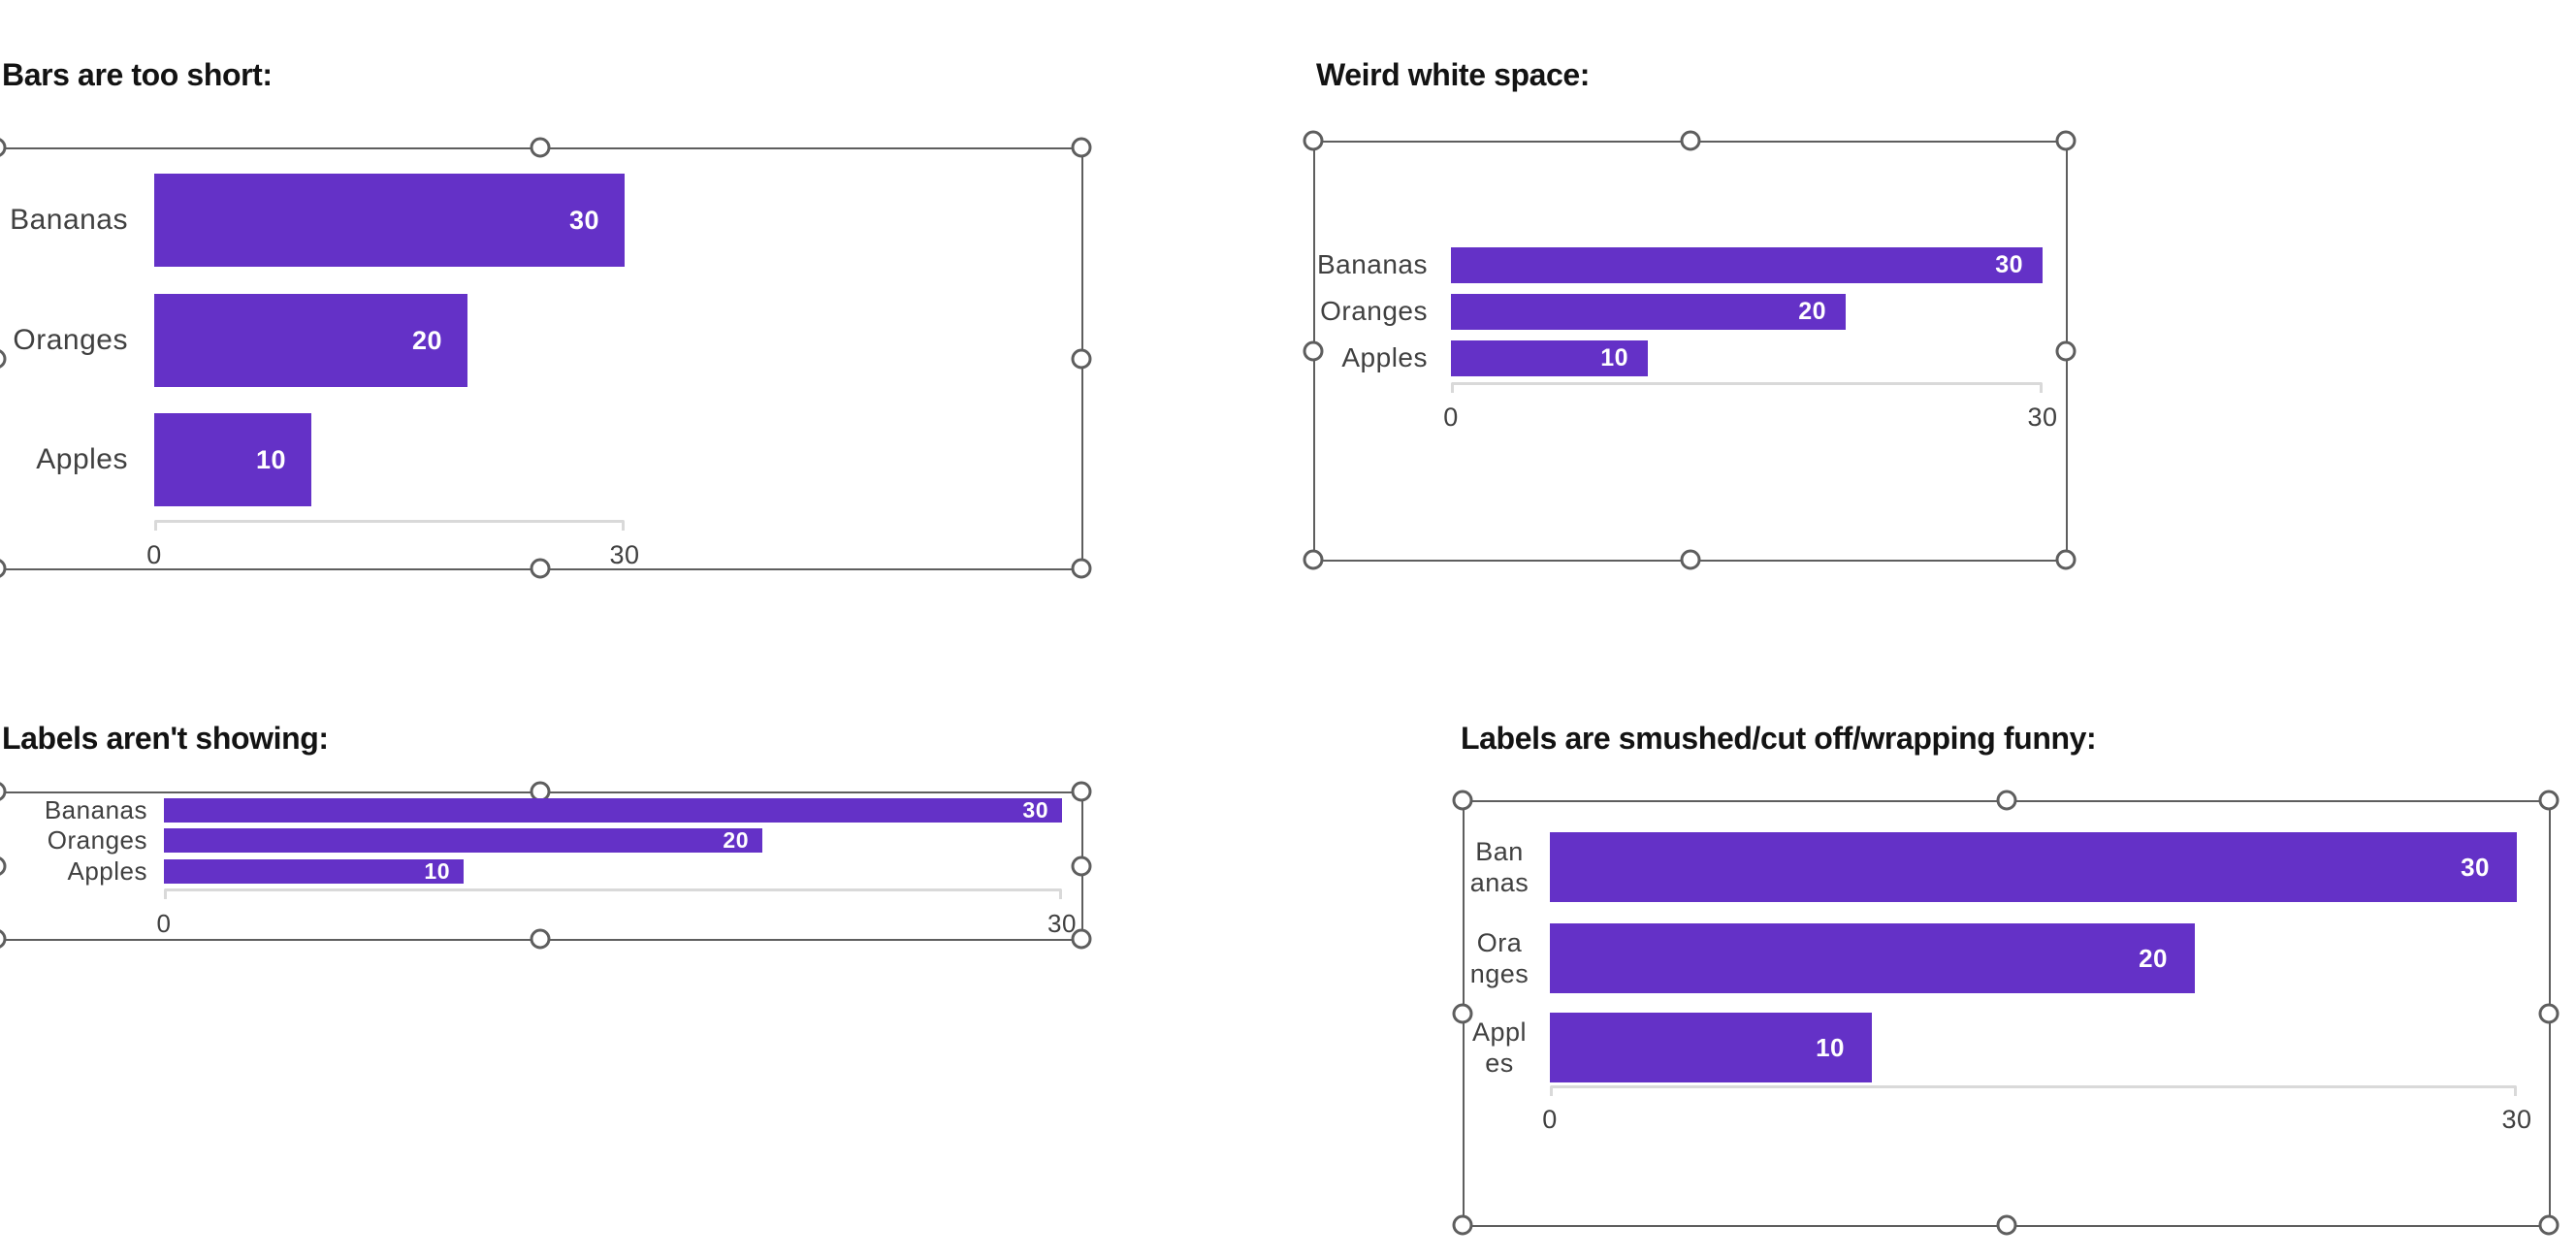 The width and height of the screenshot is (2576, 1259). What do you see at coordinates (137, 74) in the screenshot?
I see `chart-title: Bars are too short:` at bounding box center [137, 74].